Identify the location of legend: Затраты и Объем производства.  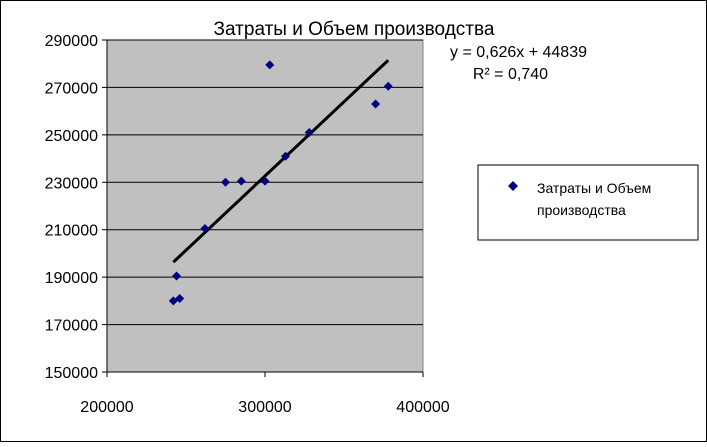
(588, 202).